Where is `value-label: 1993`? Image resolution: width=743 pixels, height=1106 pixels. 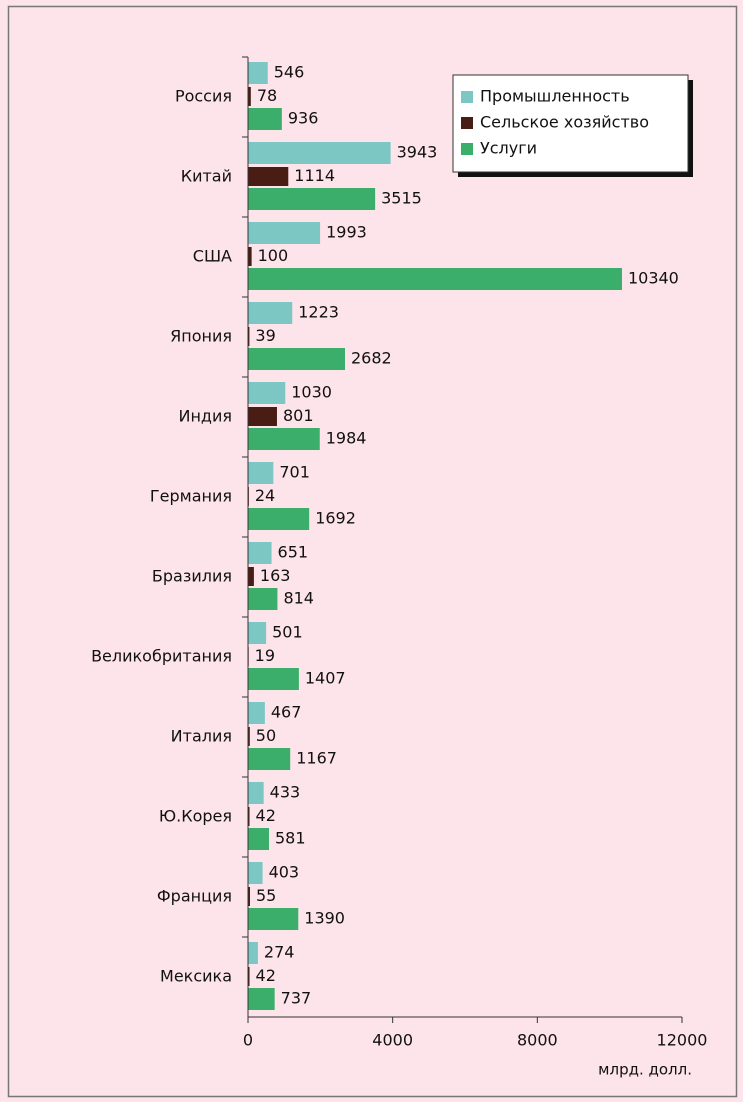 value-label: 1993 is located at coordinates (346, 232).